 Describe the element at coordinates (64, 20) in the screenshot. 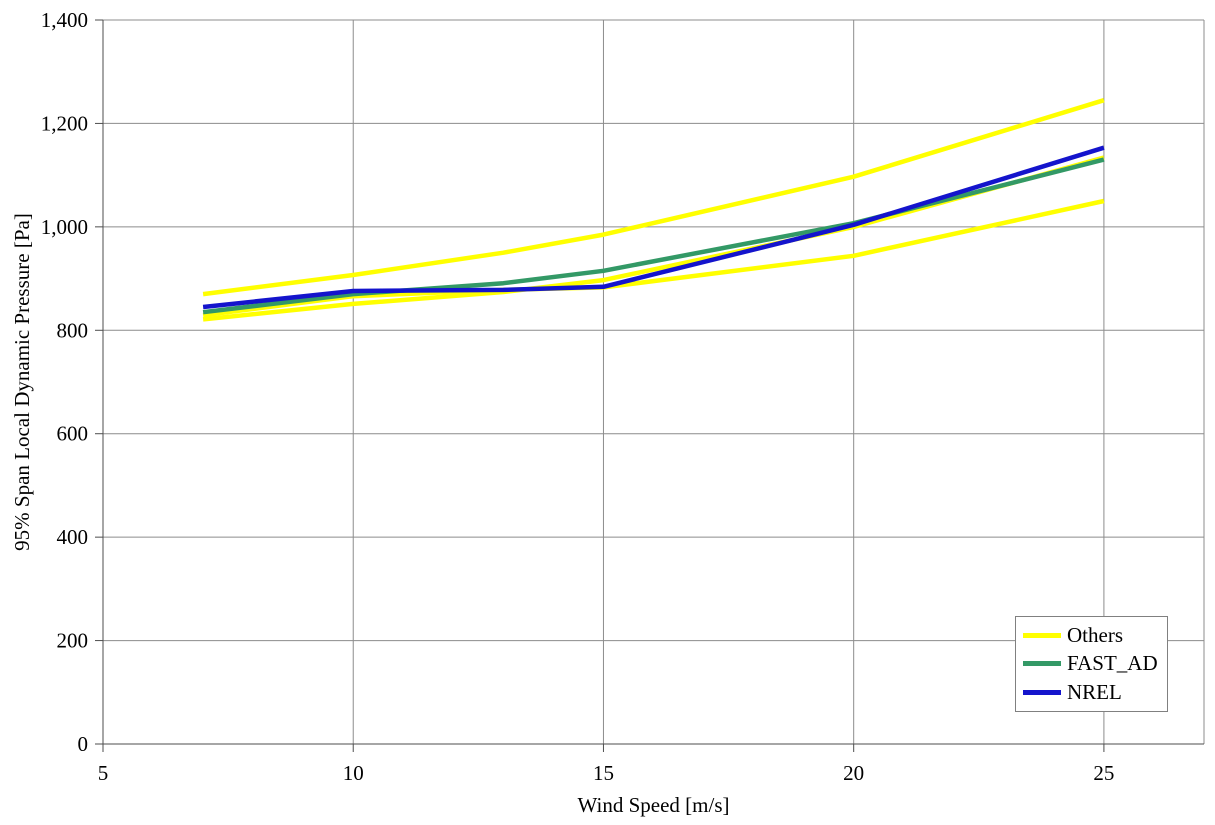

I see `y-tick-label: 1,400` at that location.